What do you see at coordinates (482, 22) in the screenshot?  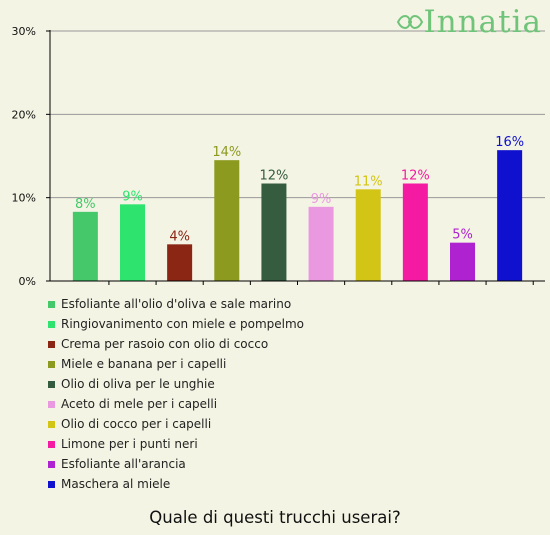 I see `logo-text: Innatia` at bounding box center [482, 22].